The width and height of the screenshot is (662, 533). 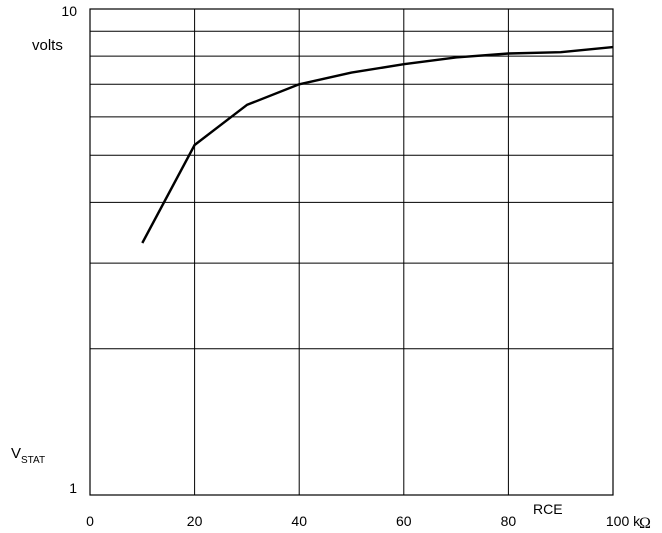 I want to click on x-tick-label: 60, so click(x=404, y=521).